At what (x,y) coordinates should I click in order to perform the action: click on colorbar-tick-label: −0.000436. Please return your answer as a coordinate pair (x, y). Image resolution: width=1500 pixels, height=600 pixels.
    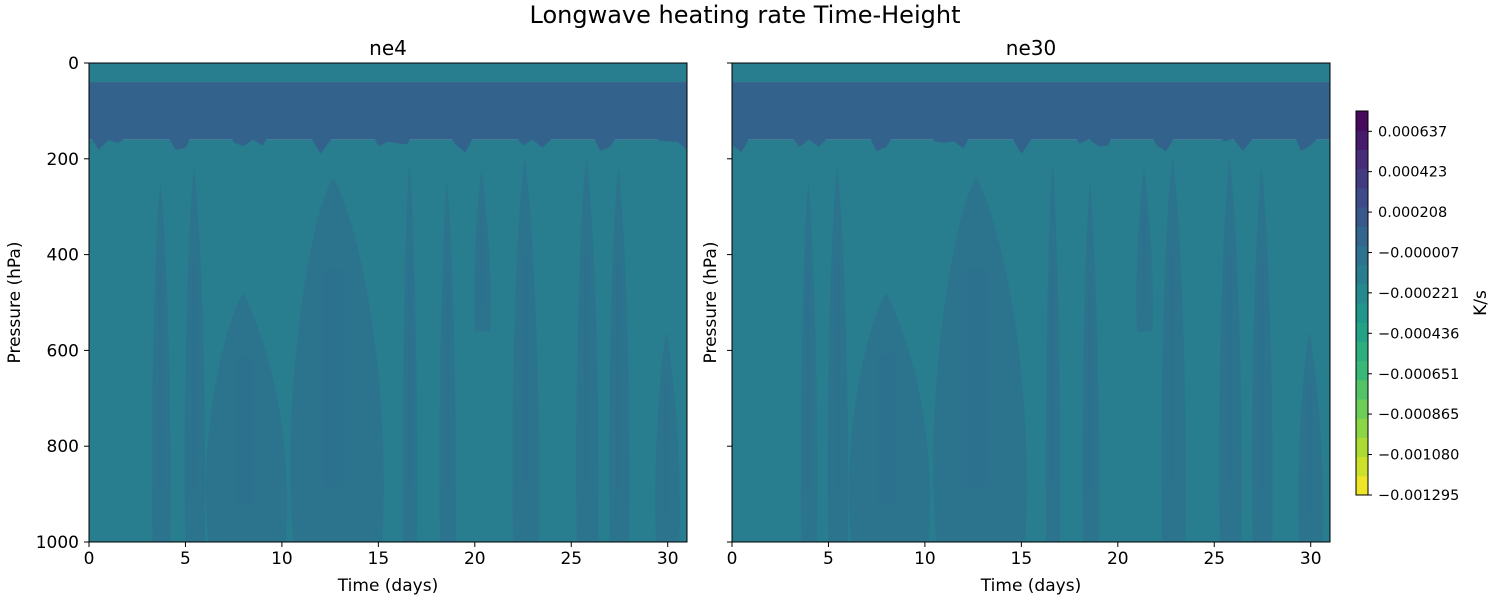
    Looking at the image, I should click on (1418, 334).